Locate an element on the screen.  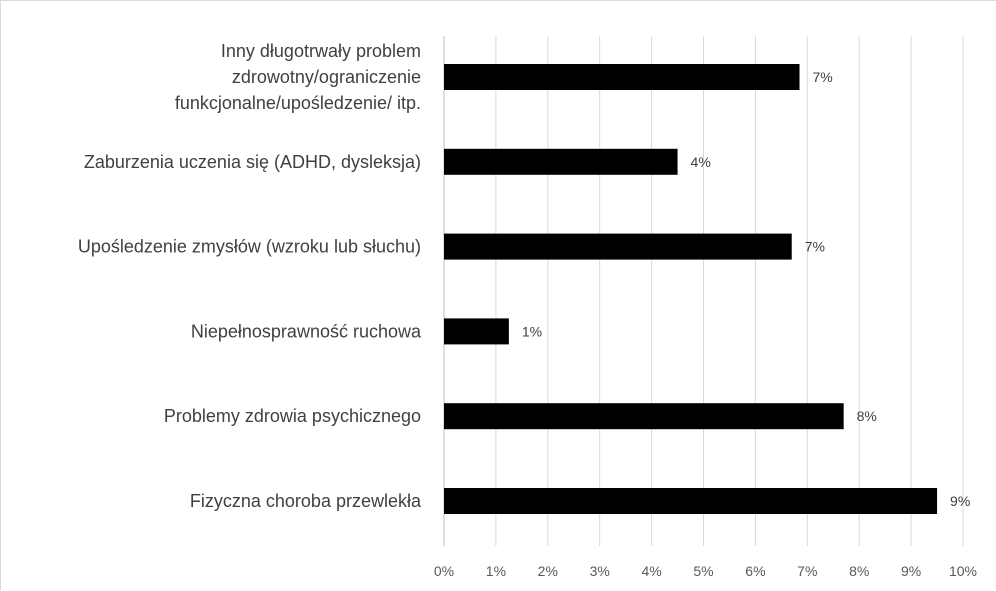
x-tick-label: 3% is located at coordinates (600, 571).